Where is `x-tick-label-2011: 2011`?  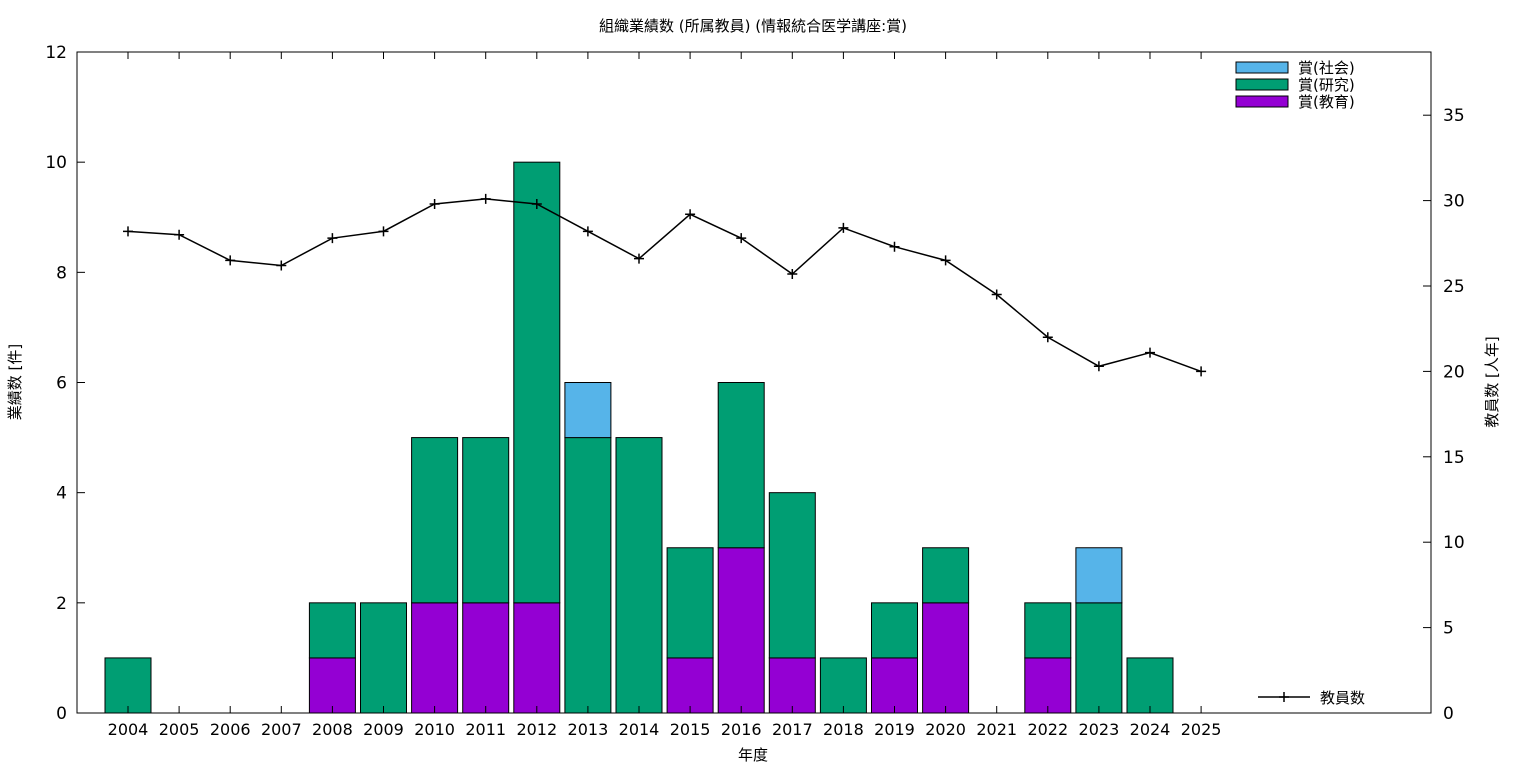 x-tick-label-2011: 2011 is located at coordinates (485, 729).